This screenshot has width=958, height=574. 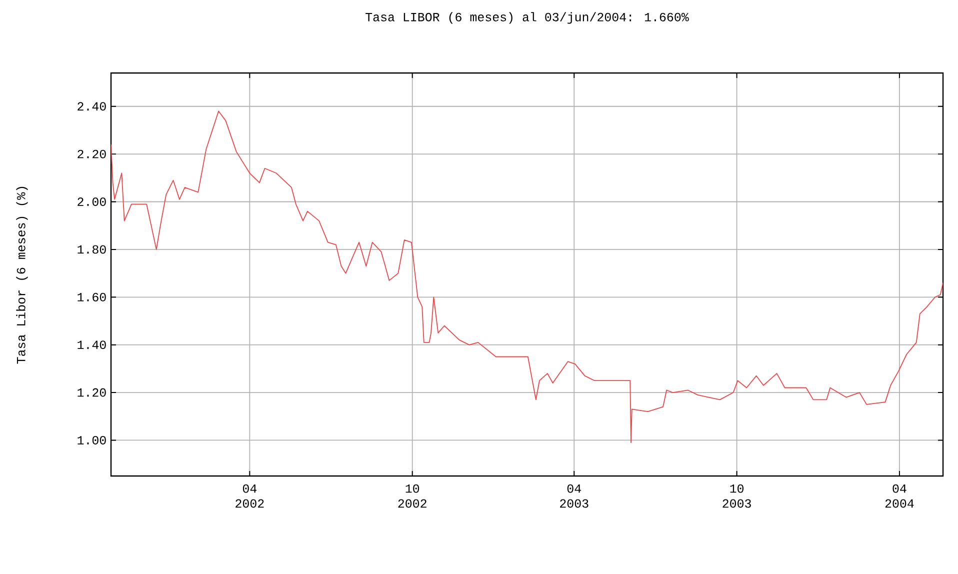 What do you see at coordinates (92, 249) in the screenshot?
I see `y-tick-label: 1.80` at bounding box center [92, 249].